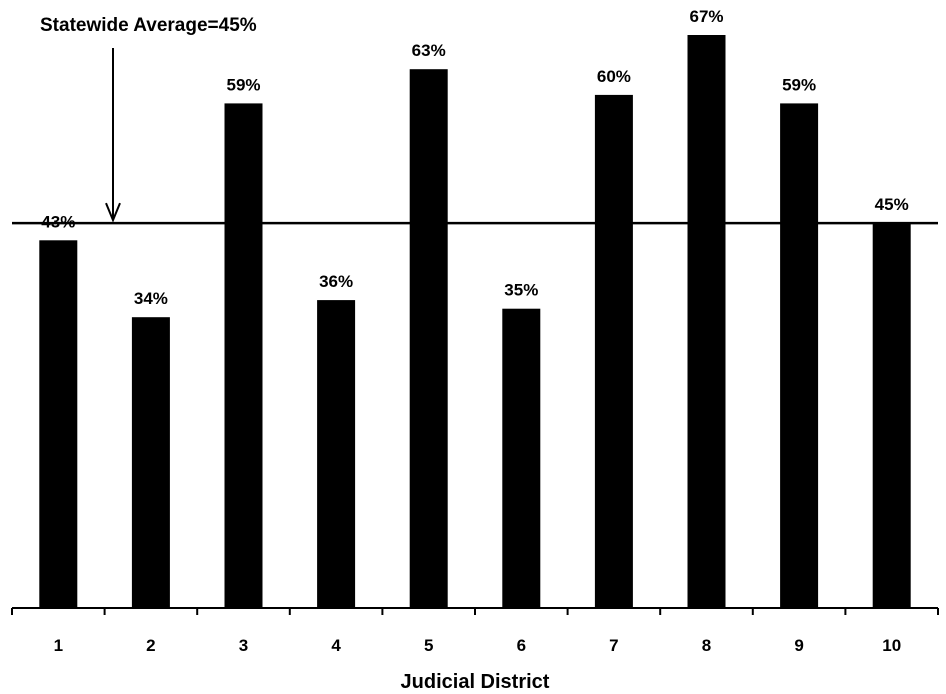 Image resolution: width=946 pixels, height=694 pixels. I want to click on data-label-district-5: 63%, so click(429, 50).